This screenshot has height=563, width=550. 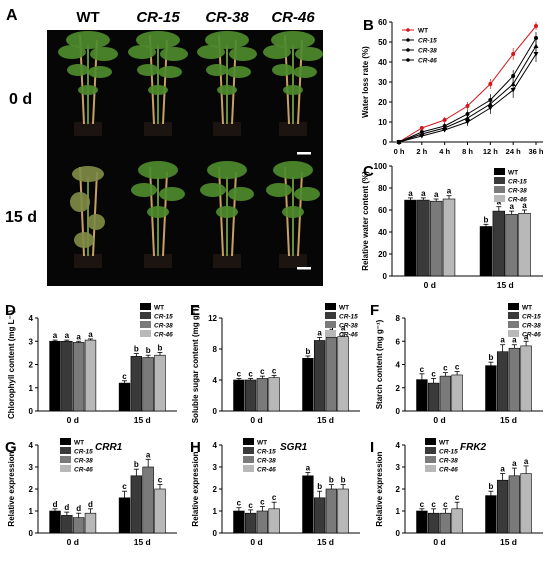 What do you see at coordinates (195, 447) in the screenshot?
I see `panel-letter: H` at bounding box center [195, 447].